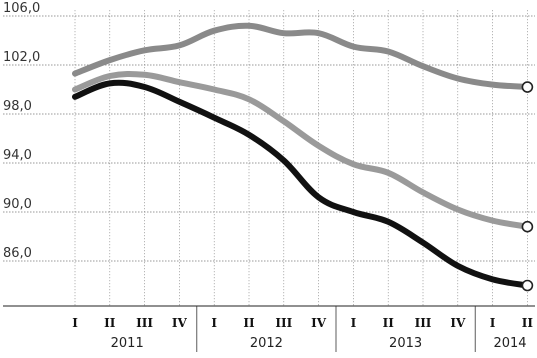  I want to click on y-tick-label: 86,0, so click(17, 253).